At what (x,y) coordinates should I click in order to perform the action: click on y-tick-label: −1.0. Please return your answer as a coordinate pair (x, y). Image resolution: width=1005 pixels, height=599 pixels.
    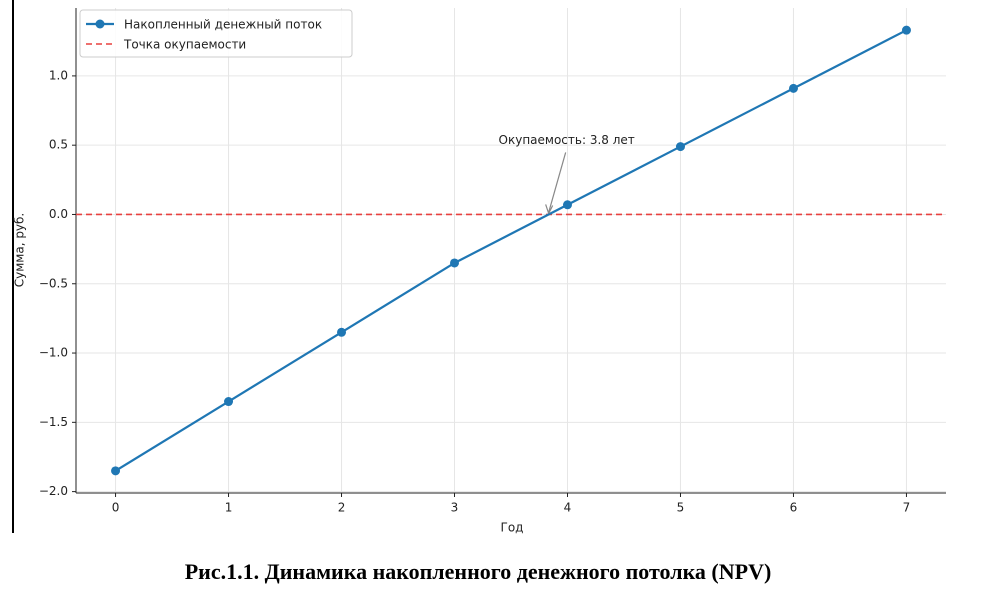
    Looking at the image, I should click on (53, 353).